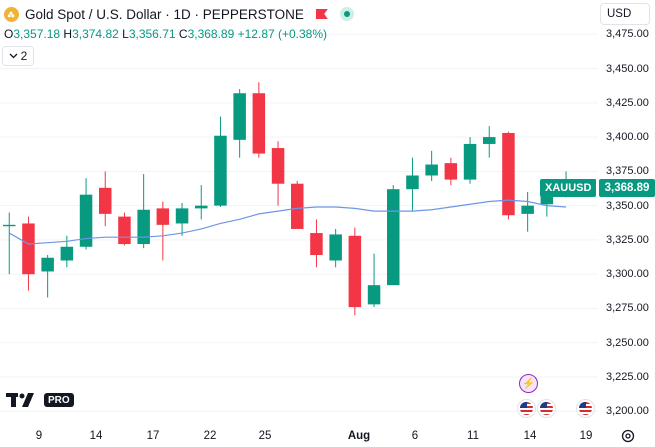 The image size is (655, 447). What do you see at coordinates (37, 34) in the screenshot?
I see `open-value: 3,357.18` at bounding box center [37, 34].